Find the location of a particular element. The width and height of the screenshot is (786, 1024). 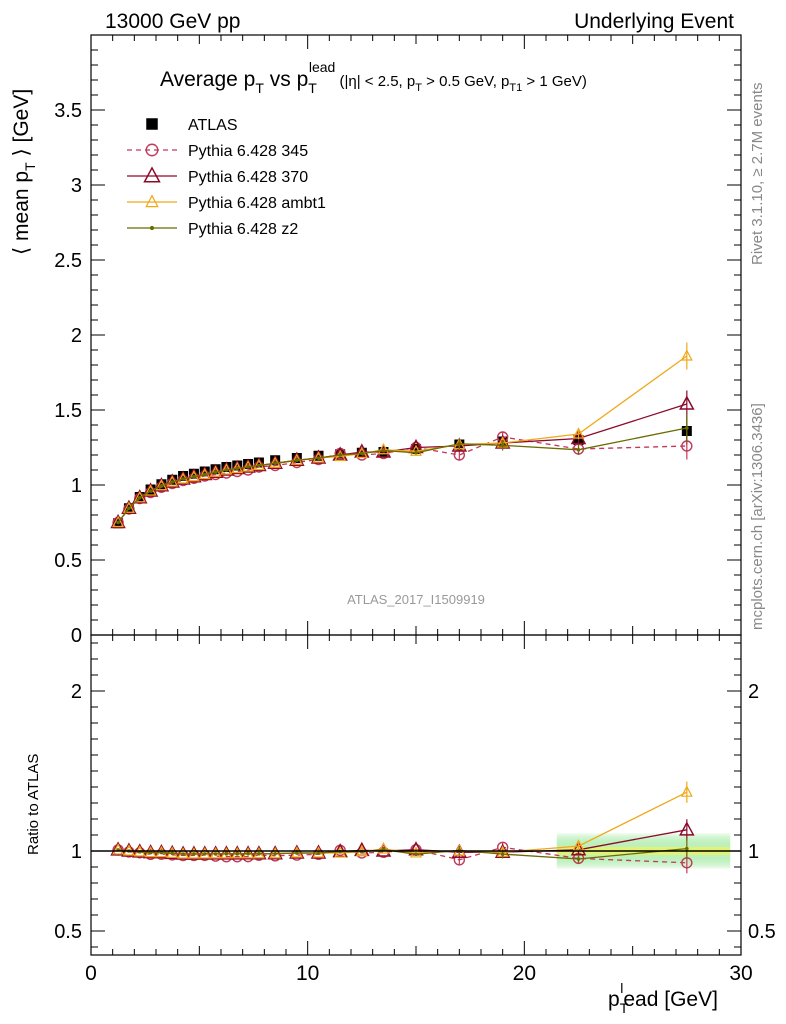

x-tick-label: 10 is located at coordinates (307, 973).